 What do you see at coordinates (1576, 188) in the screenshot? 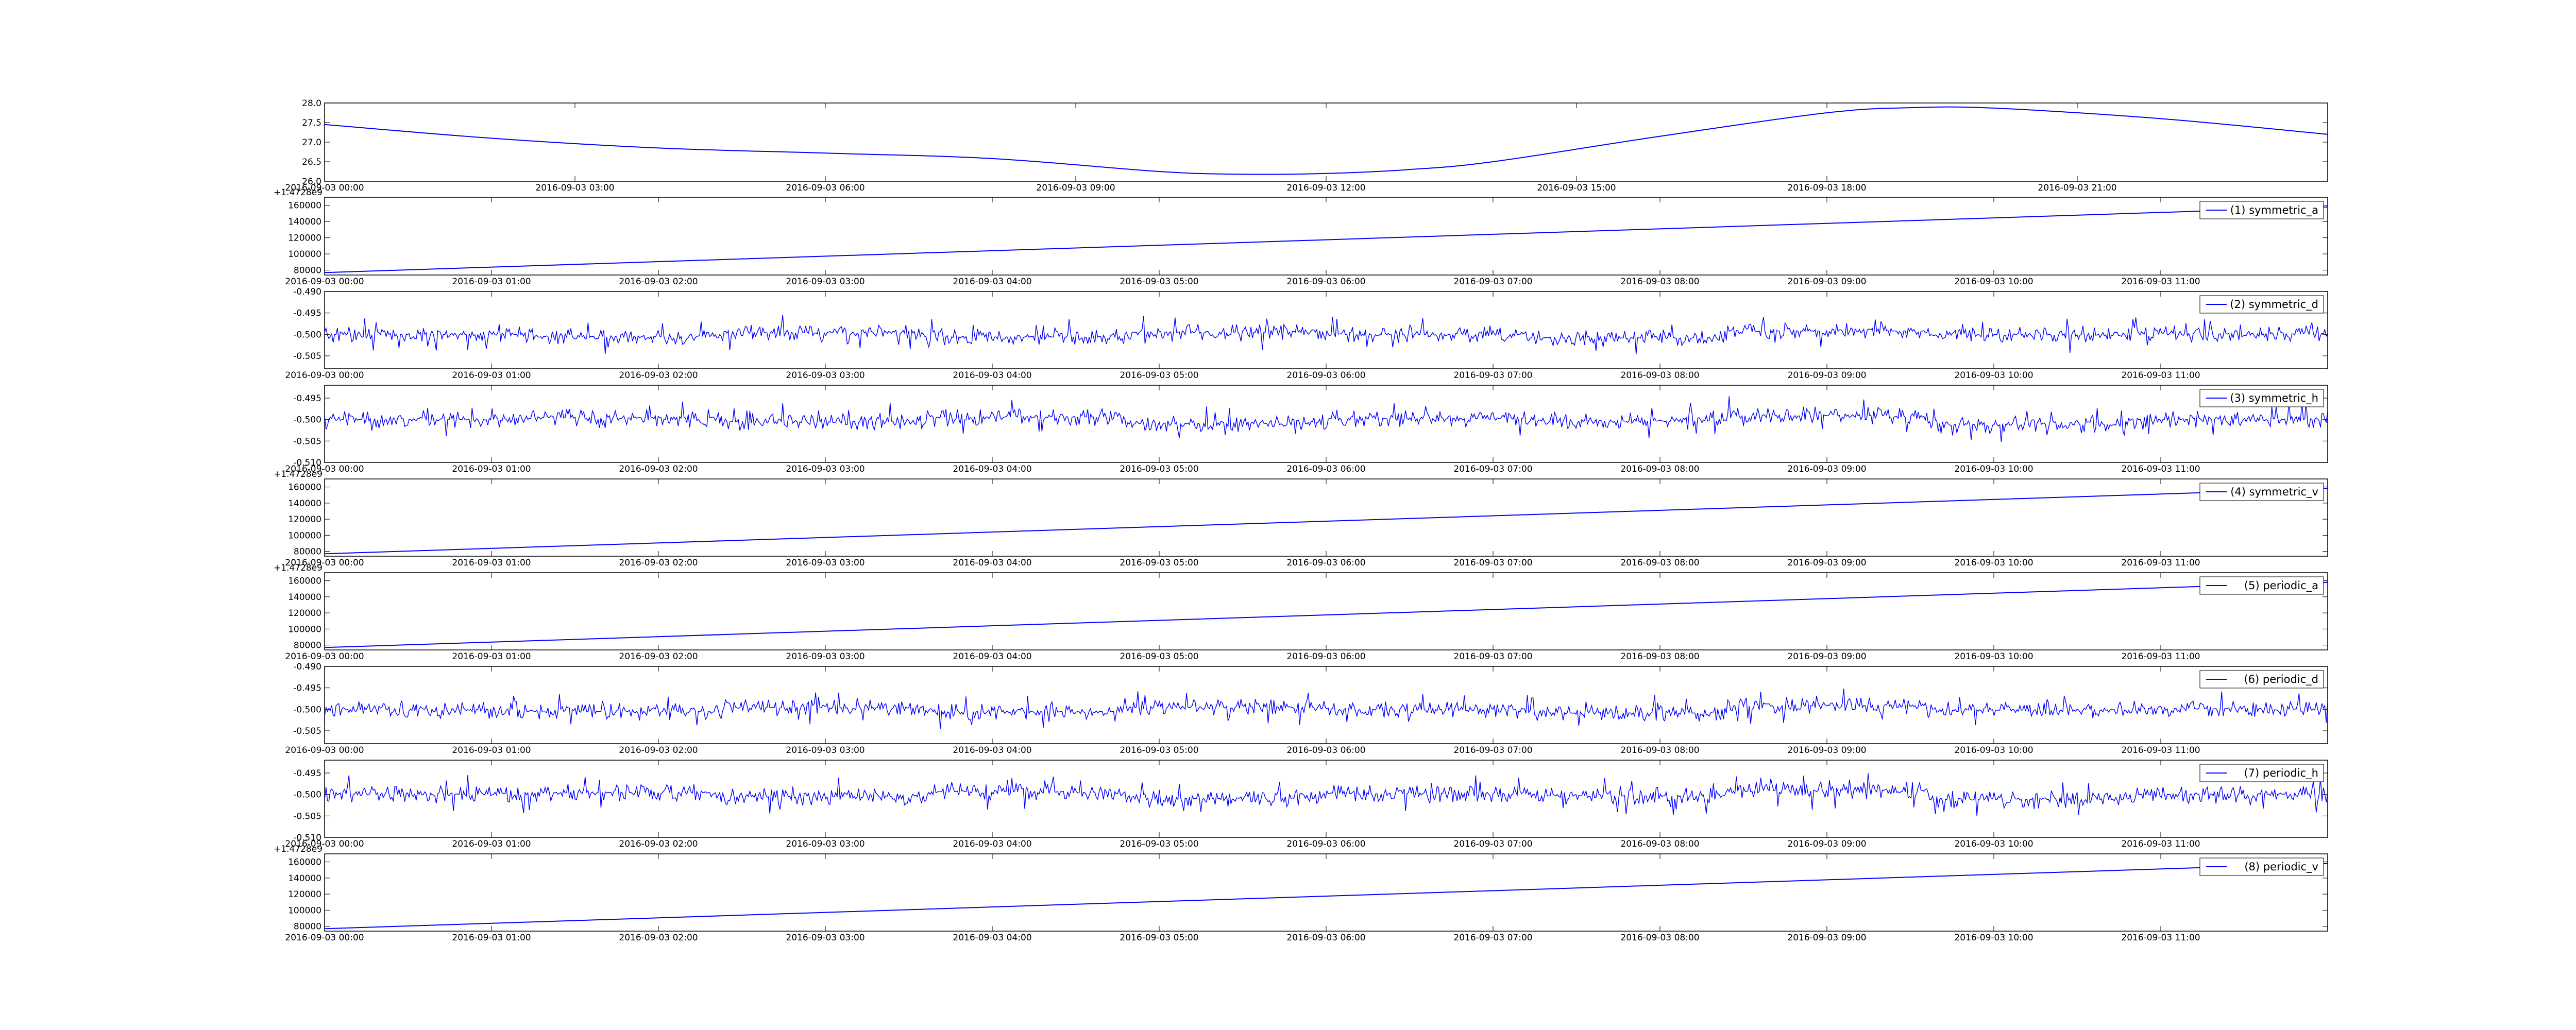
I see `x-tick-label: 2016-09-03 15:00` at bounding box center [1576, 188].